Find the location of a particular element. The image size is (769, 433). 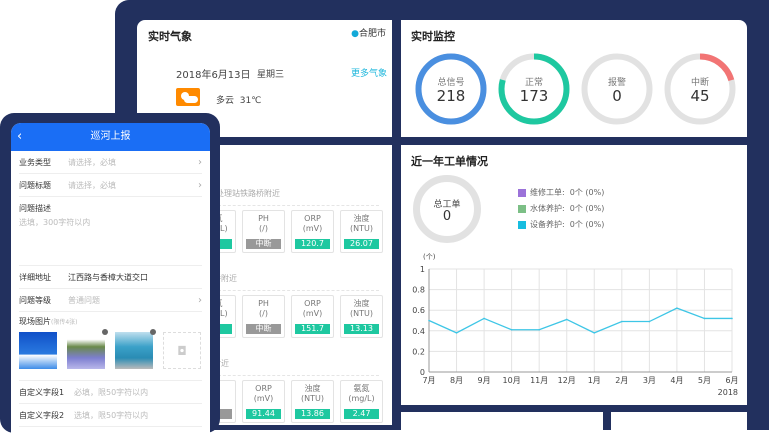

x-tick-label: 5月 is located at coordinates (704, 380).